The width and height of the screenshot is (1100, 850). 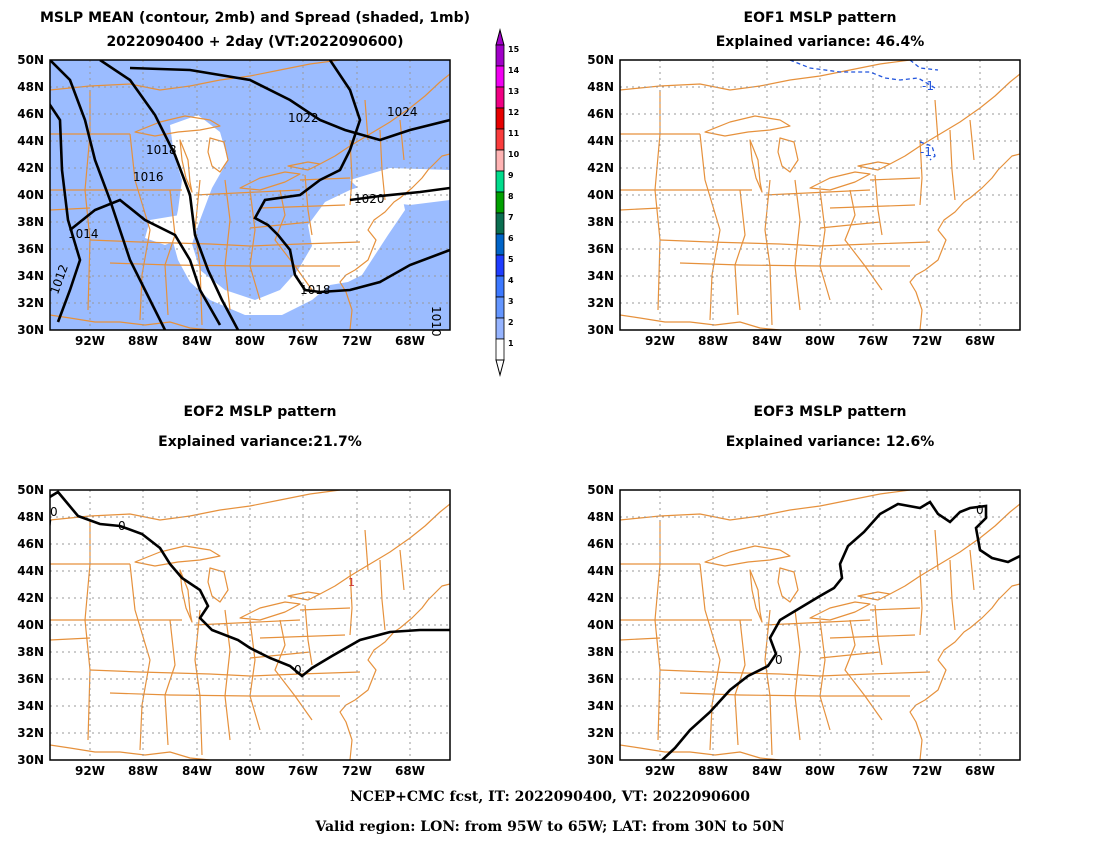 What do you see at coordinates (511, 238) in the screenshot?
I see `colorbar-label: 6` at bounding box center [511, 238].